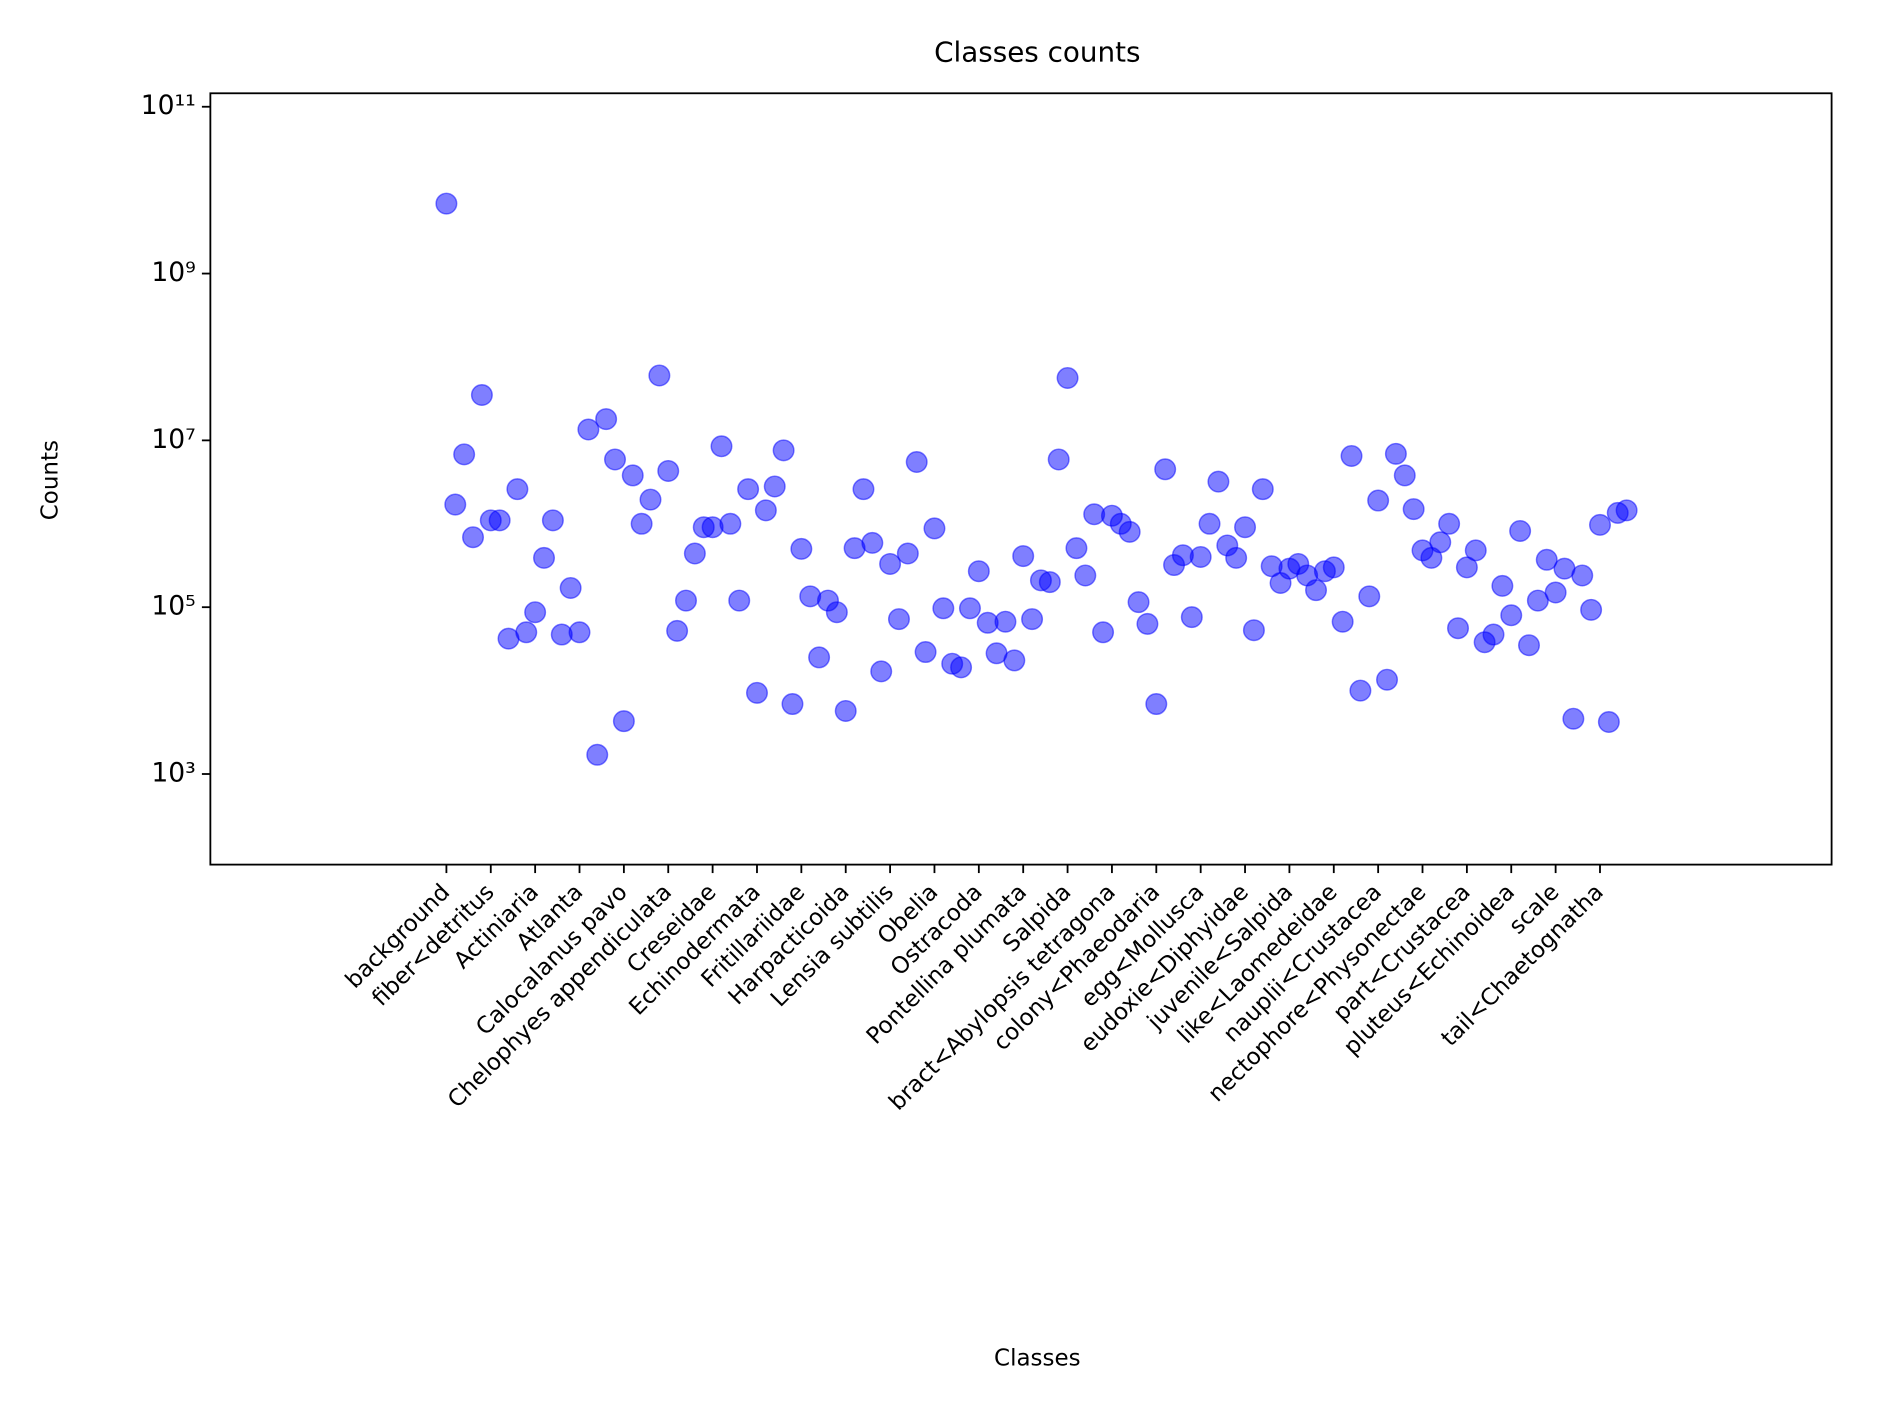 The width and height of the screenshot is (1886, 1404). What do you see at coordinates (173, 272) in the screenshot?
I see `y-tick-label: 10⁹` at bounding box center [173, 272].